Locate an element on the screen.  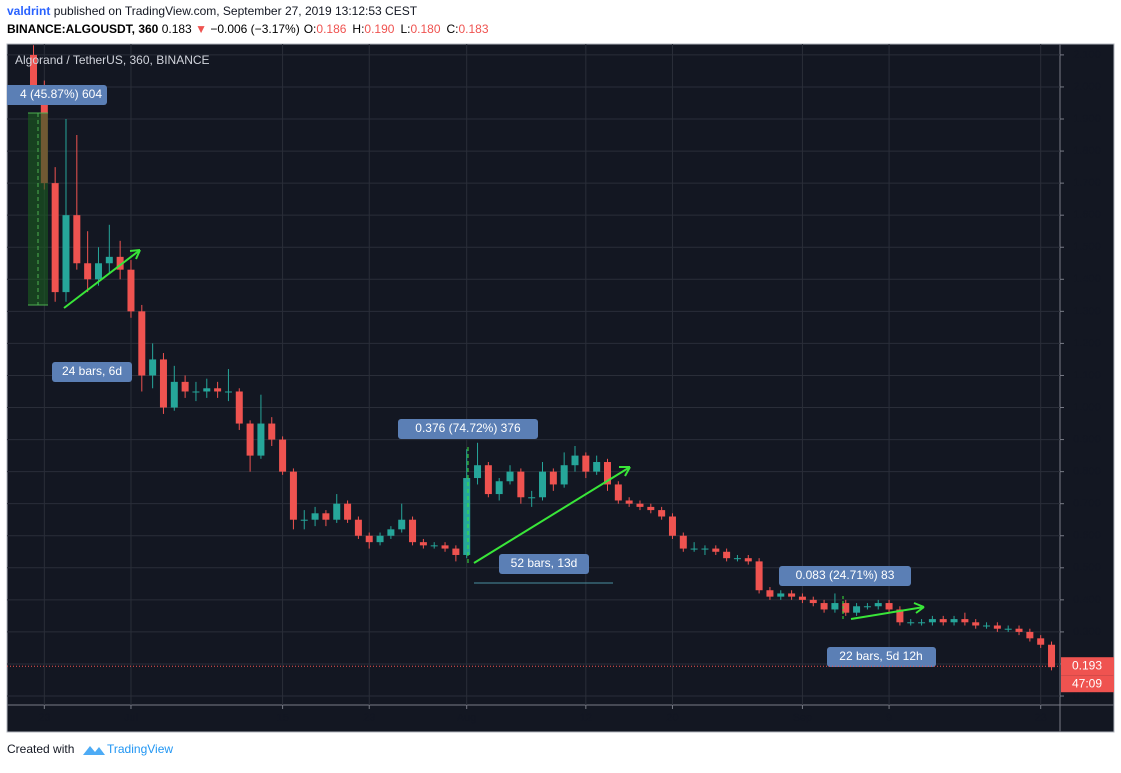
last-price-label: 0.193 is located at coordinates (1087, 665).